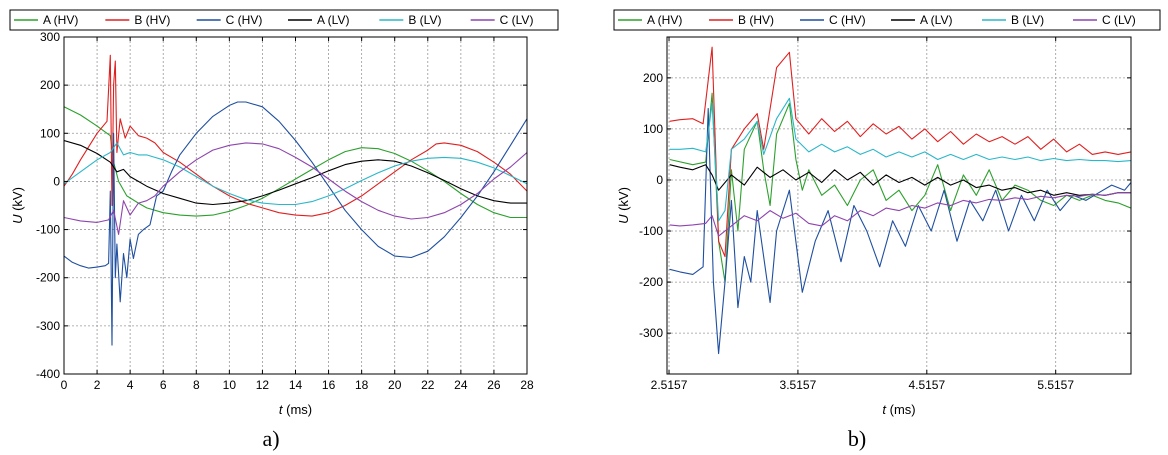  I want to click on panel-label: a), so click(270, 438).